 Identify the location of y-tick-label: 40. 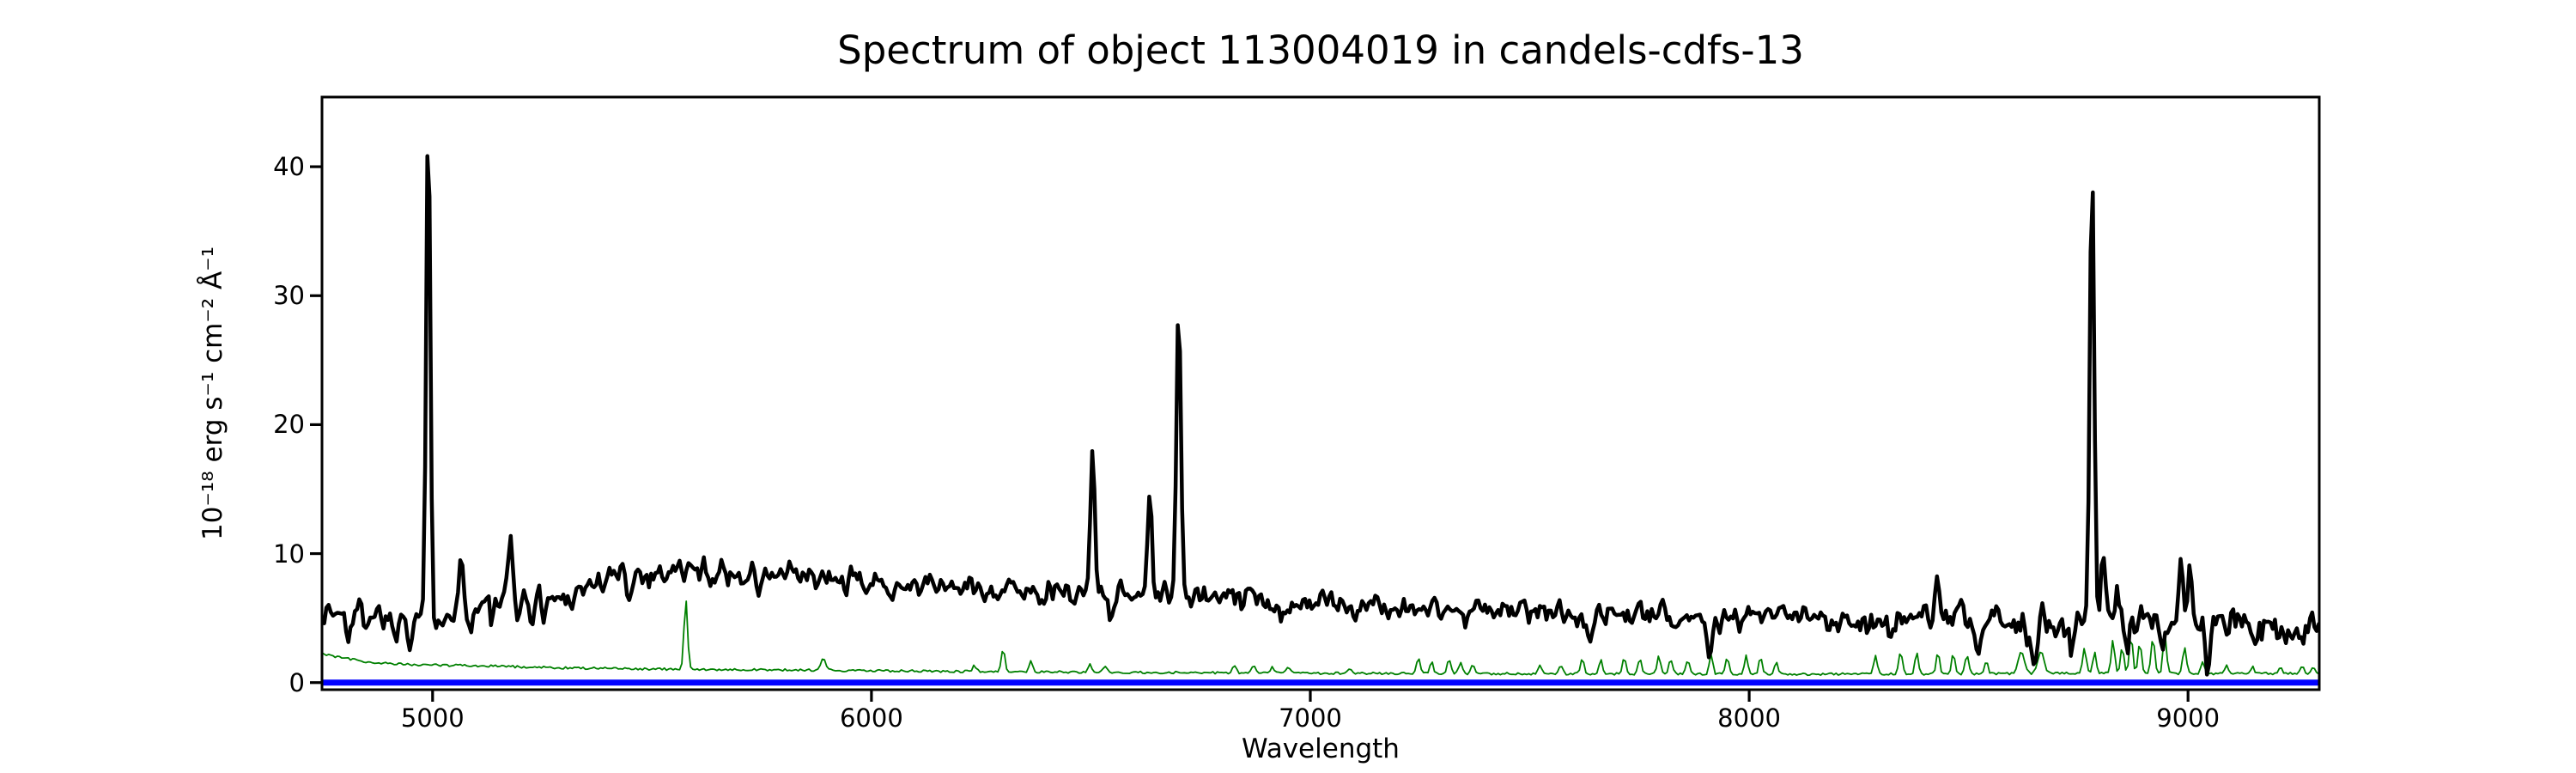
(289, 167).